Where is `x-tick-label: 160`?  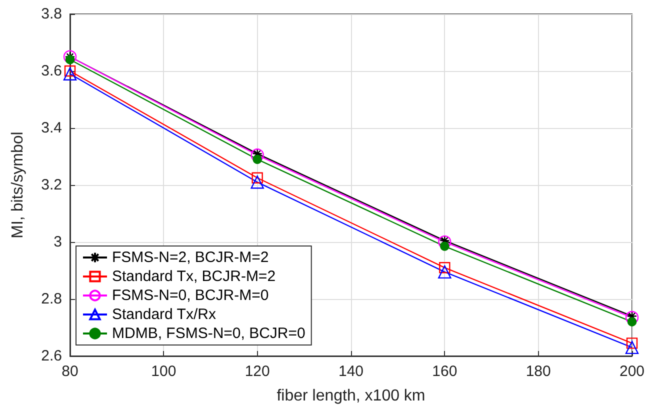
x-tick-label: 160 is located at coordinates (445, 371).